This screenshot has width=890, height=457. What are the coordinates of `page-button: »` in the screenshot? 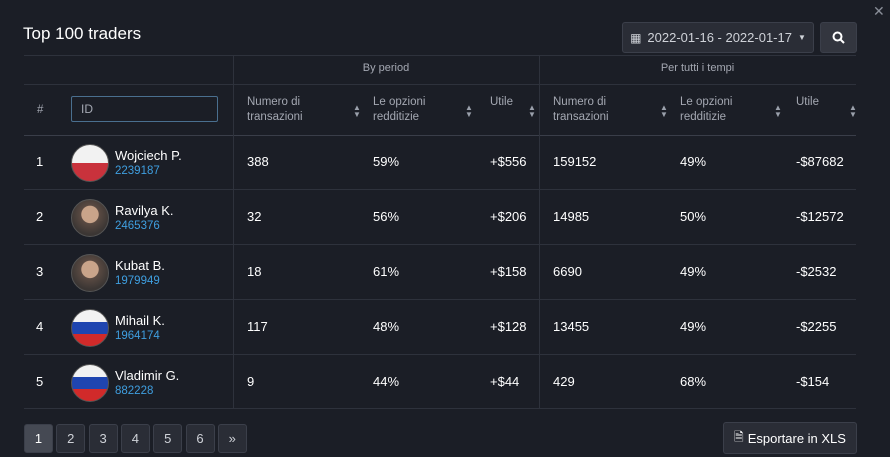 It's located at (232, 438).